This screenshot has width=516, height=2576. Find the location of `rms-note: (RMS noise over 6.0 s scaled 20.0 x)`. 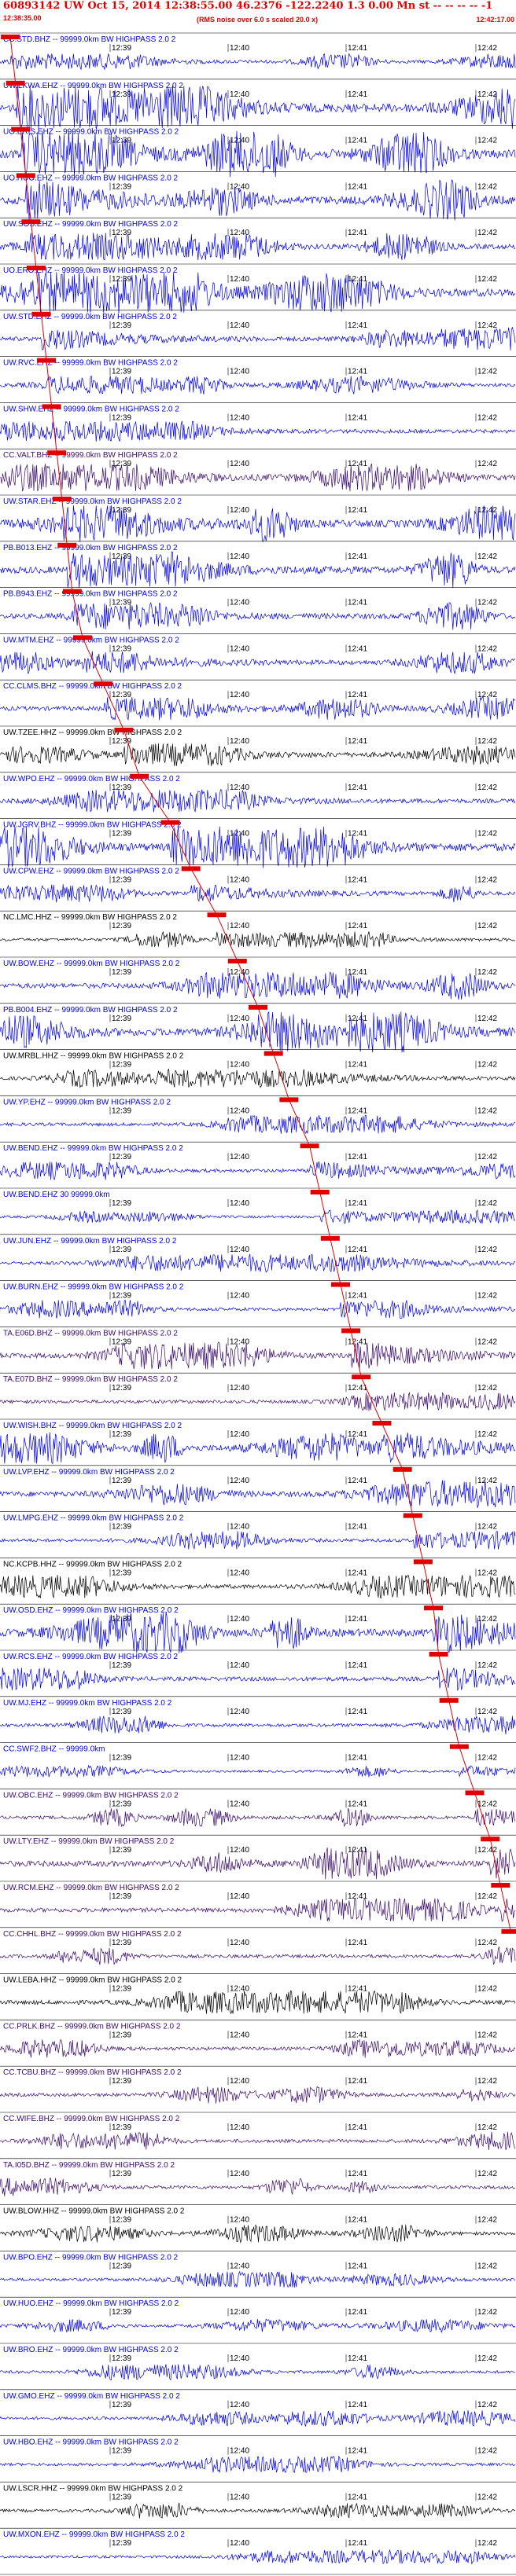

rms-note: (RMS noise over 6.0 s scaled 20.0 x) is located at coordinates (258, 20).